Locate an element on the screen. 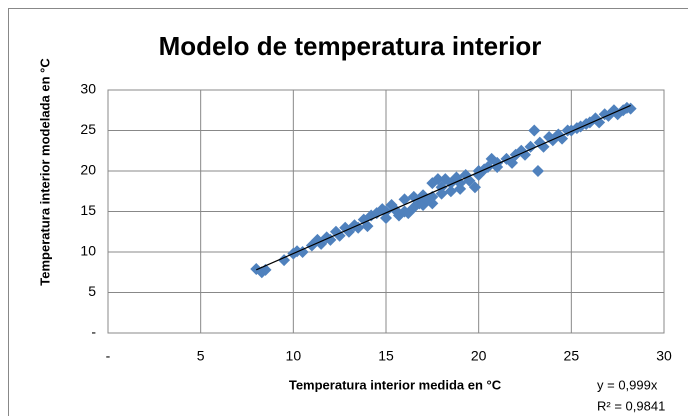 The width and height of the screenshot is (688, 416). y-tick-label: 5 is located at coordinates (92, 291).